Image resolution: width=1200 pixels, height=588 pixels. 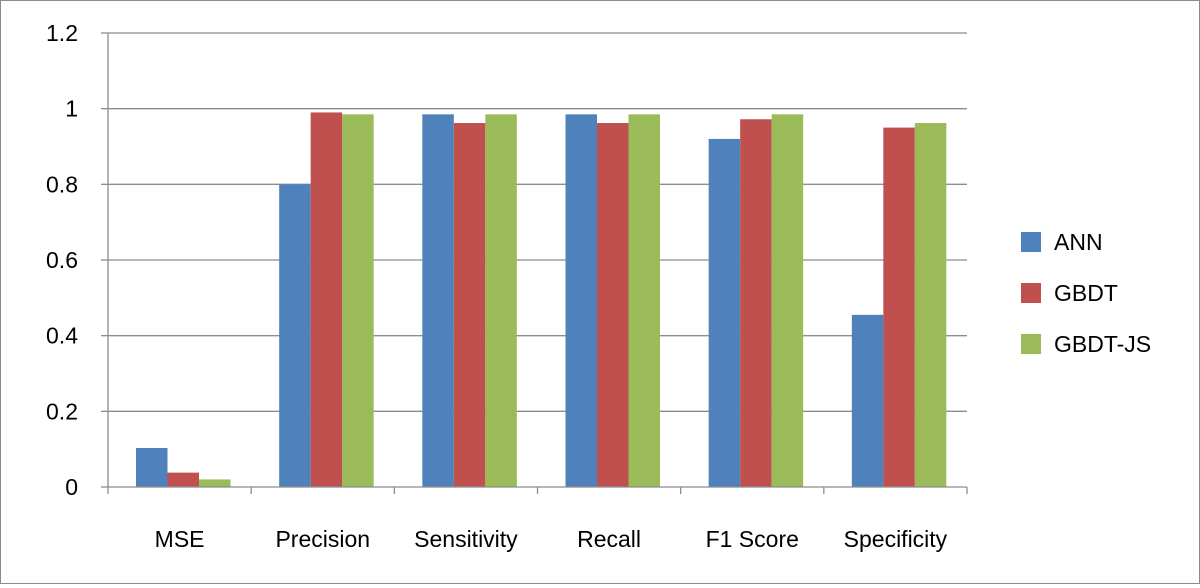 What do you see at coordinates (62, 411) in the screenshot?
I see `y-tick-label: 0.2` at bounding box center [62, 411].